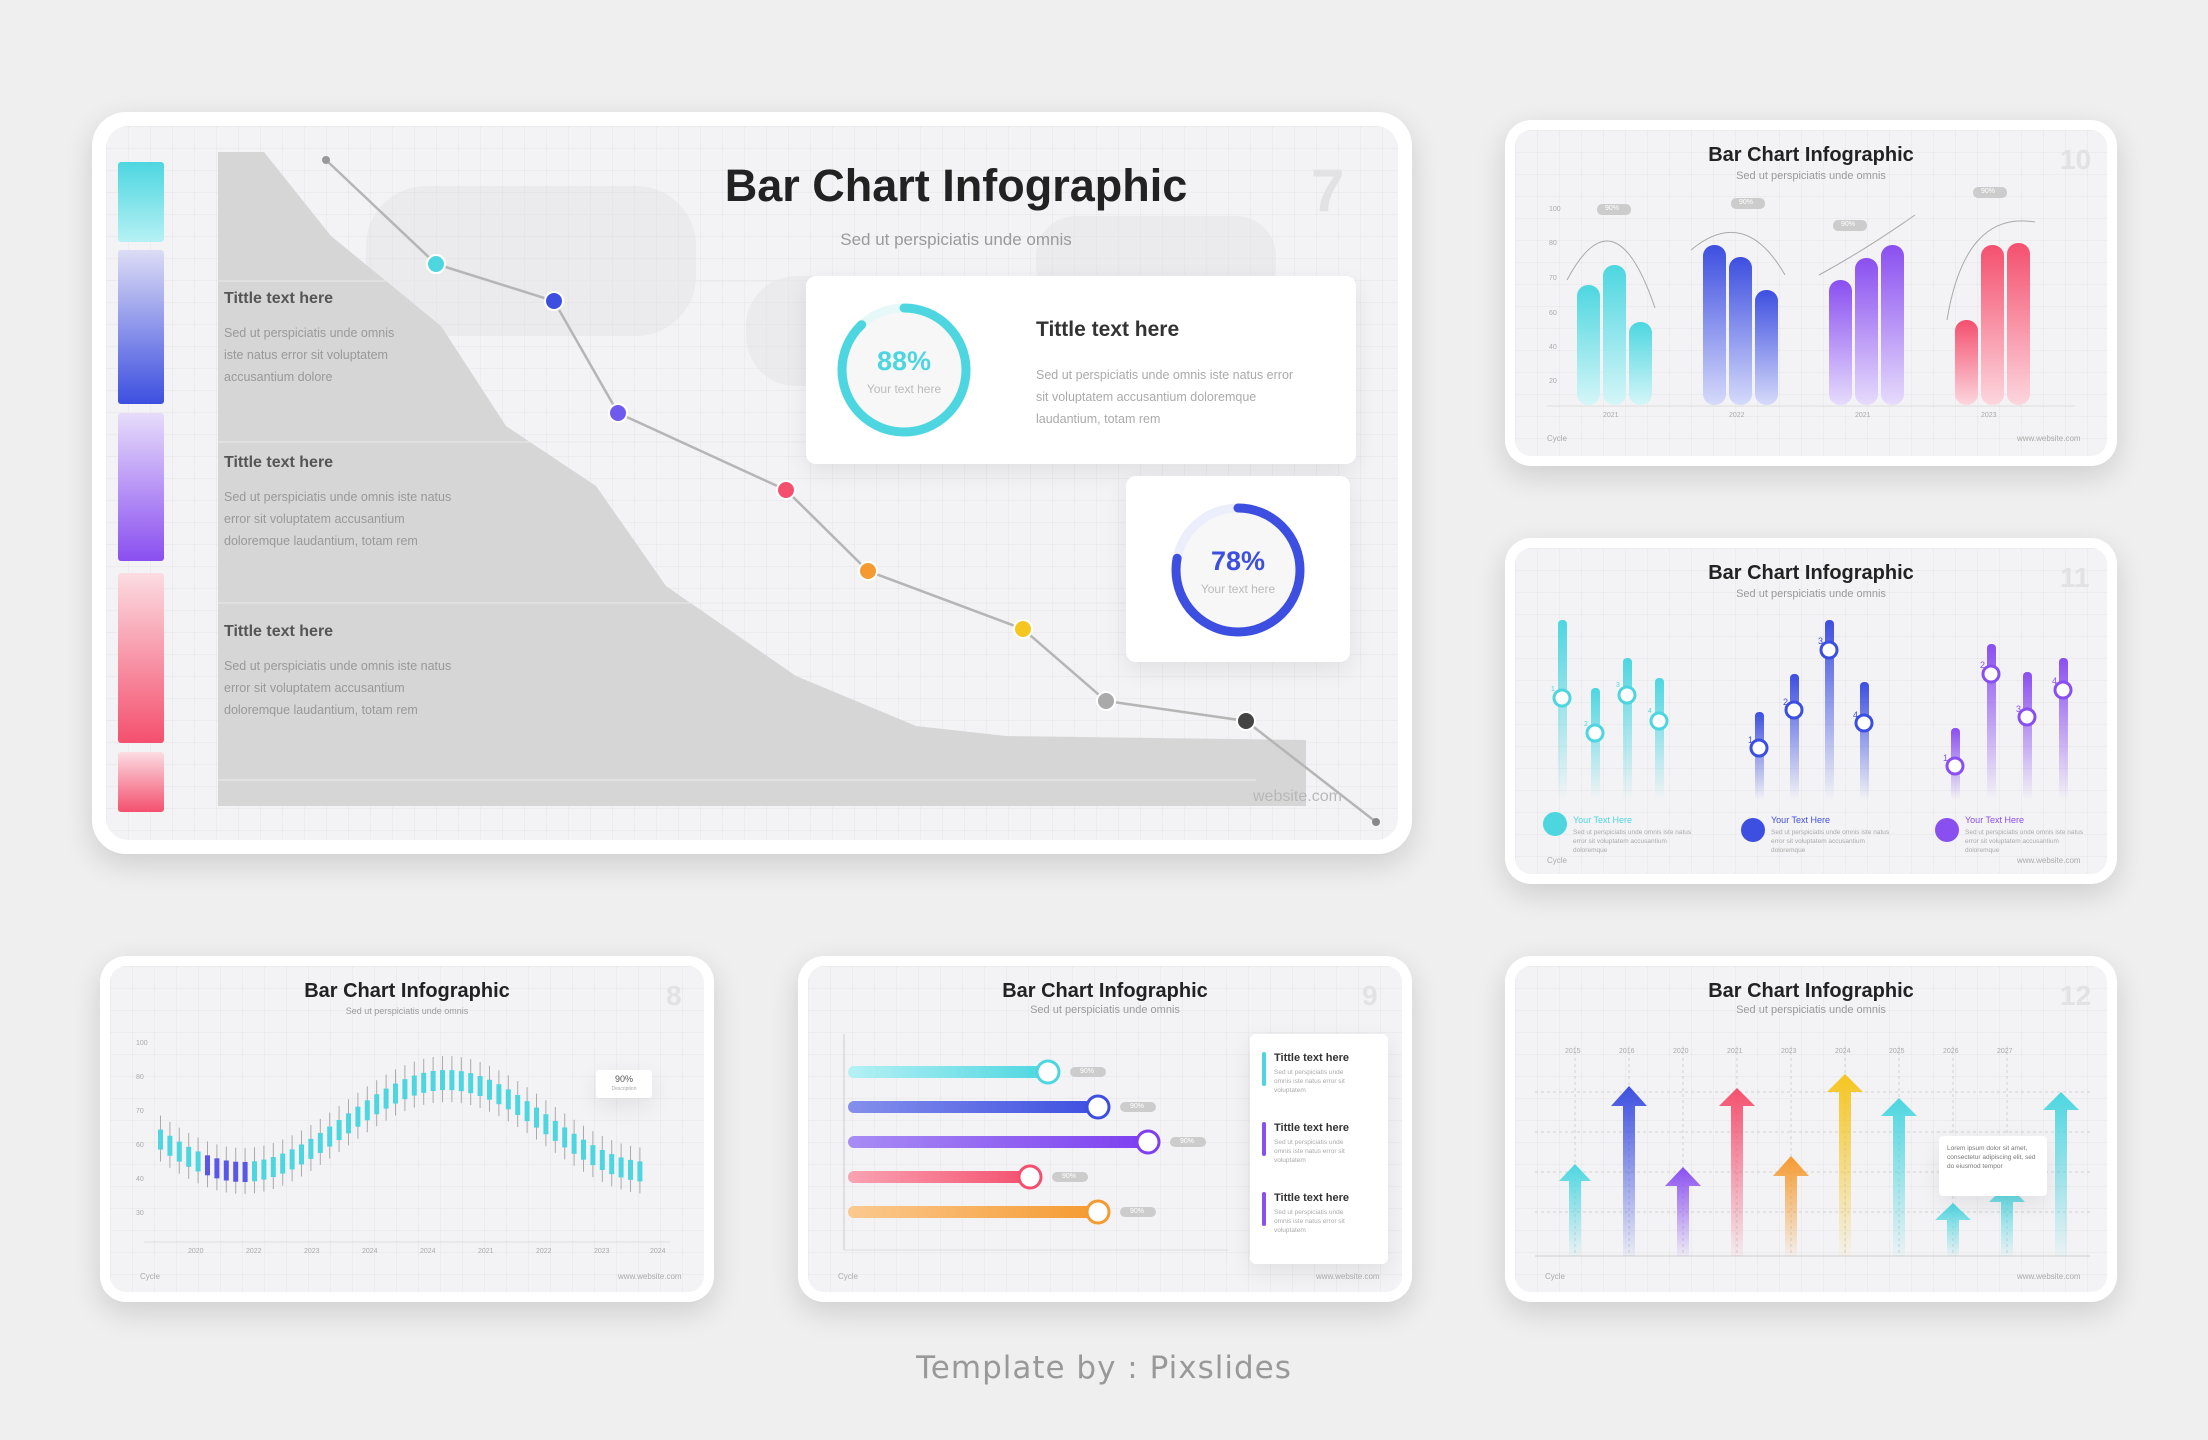 This screenshot has width=2208, height=1440. I want to click on gauge-88-value: 88%, so click(904, 361).